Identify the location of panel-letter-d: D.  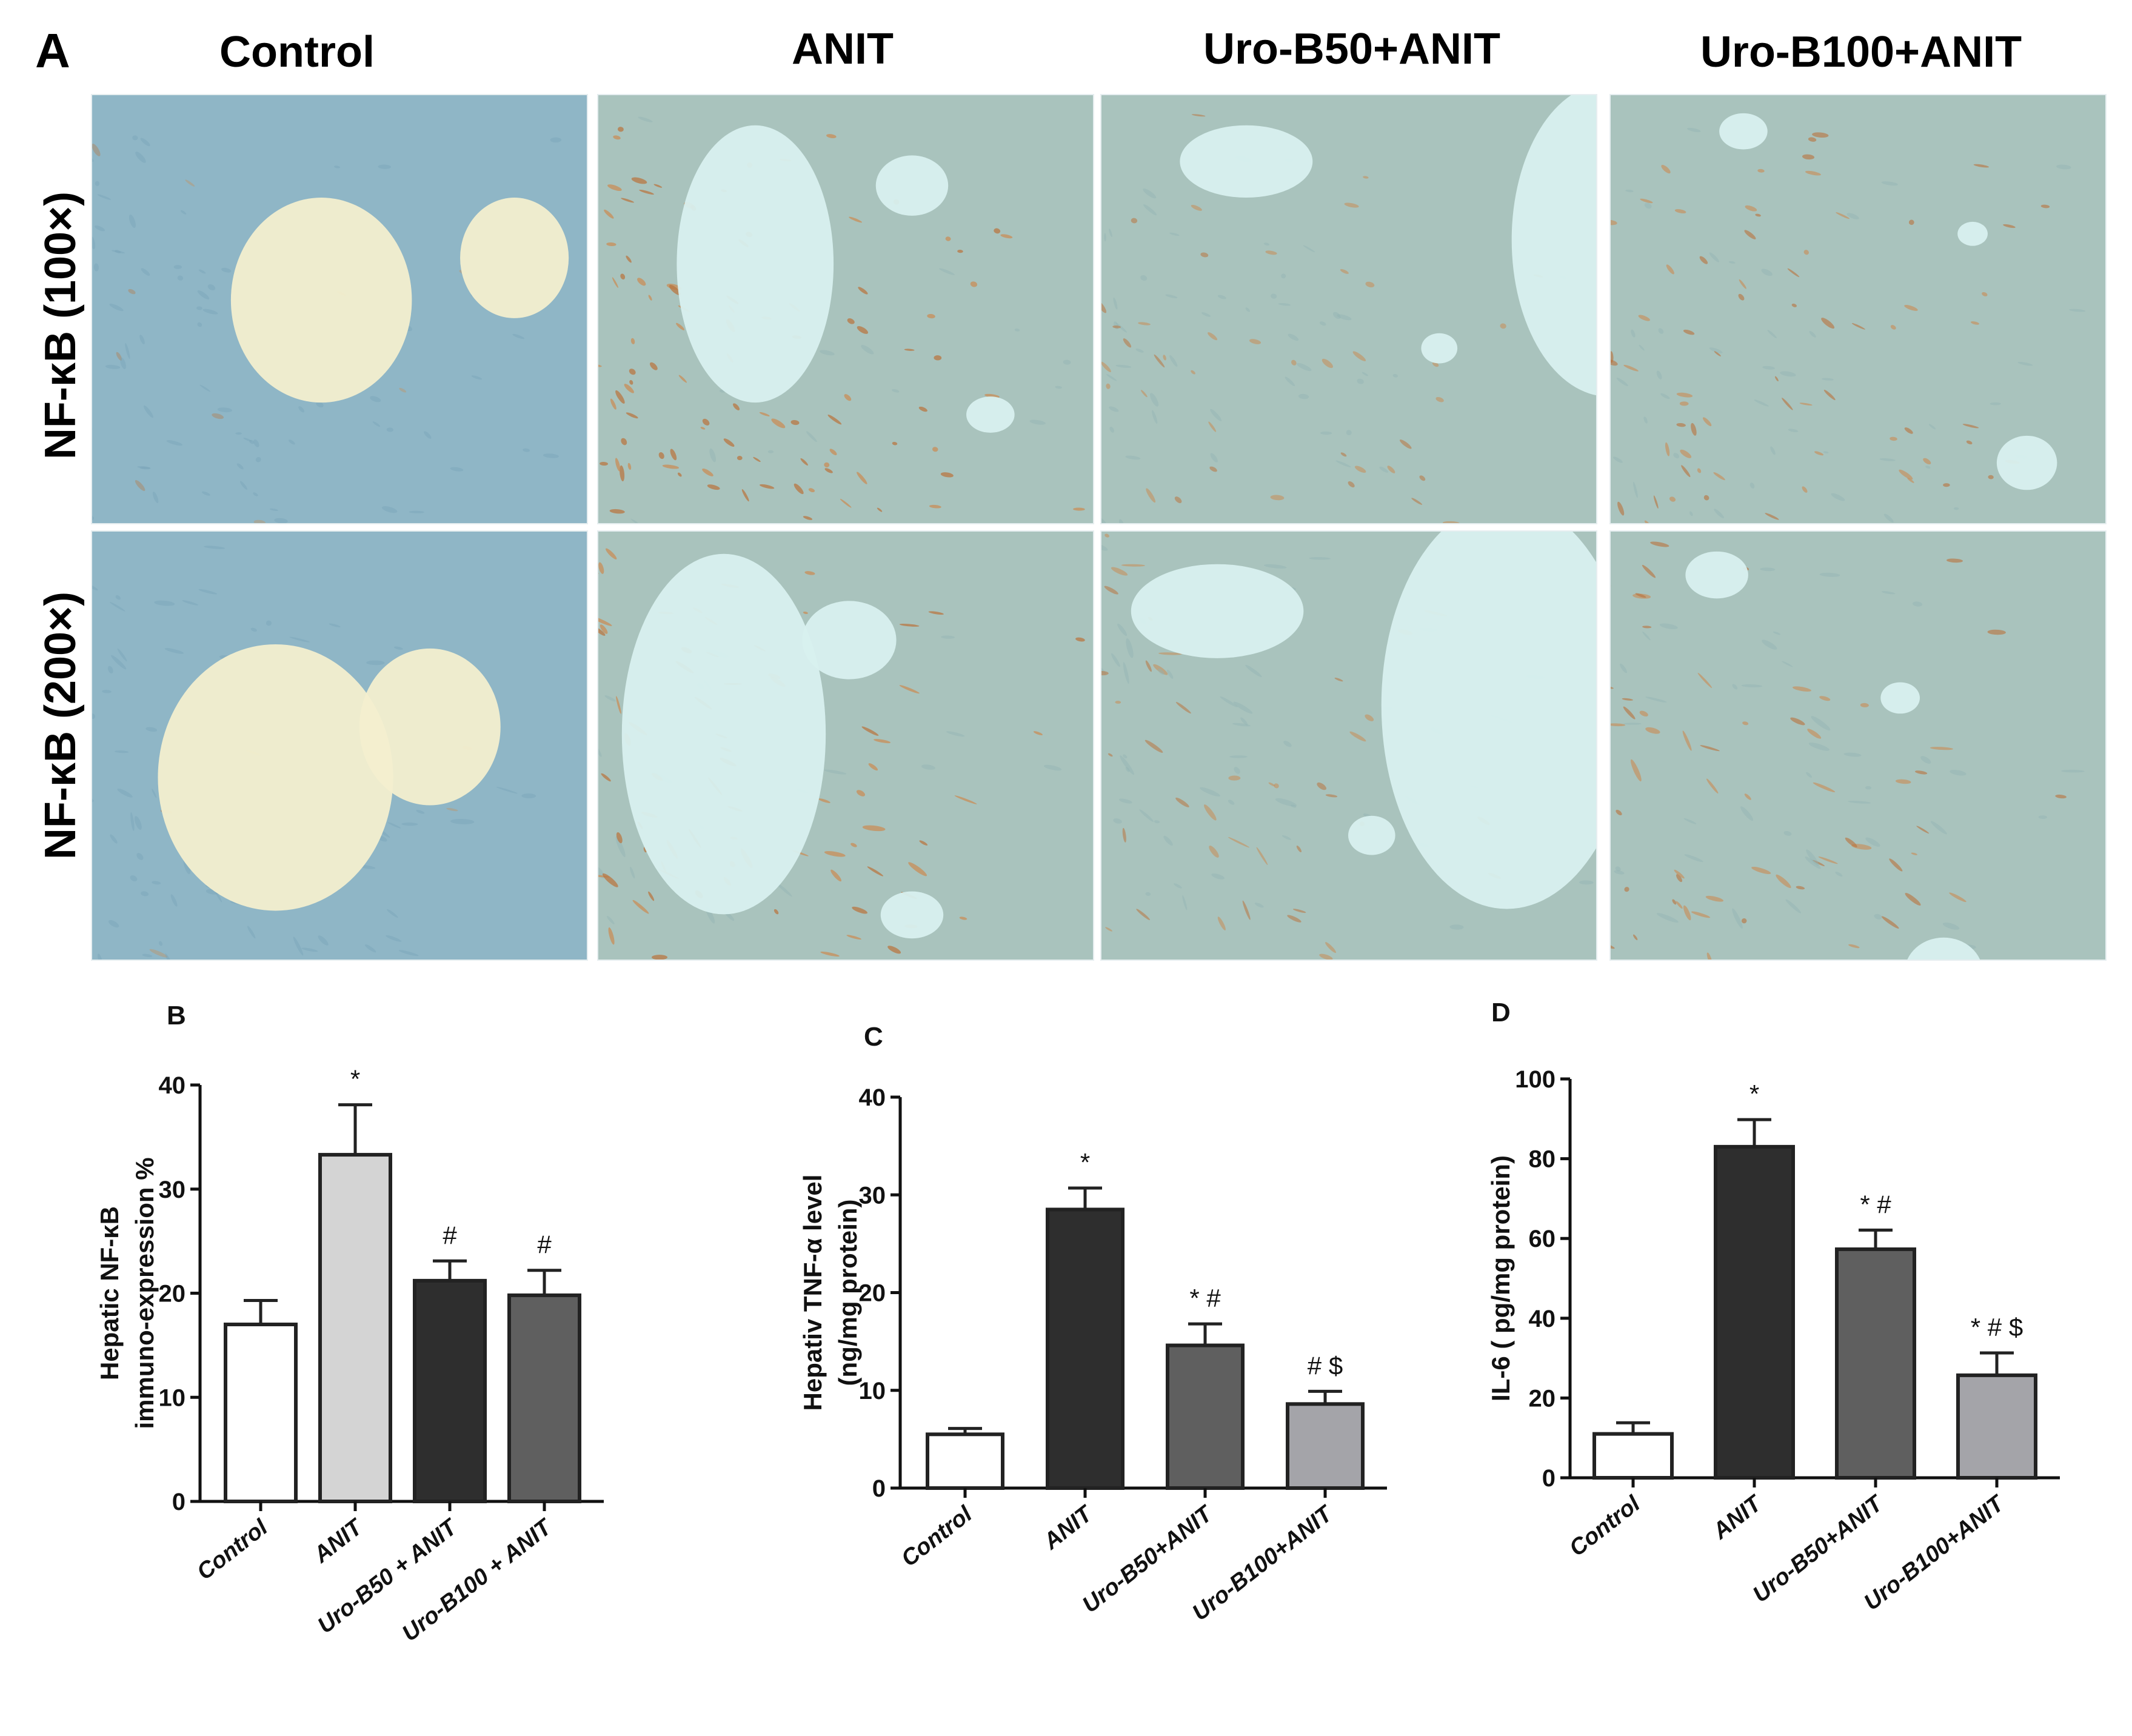
(1501, 1012).